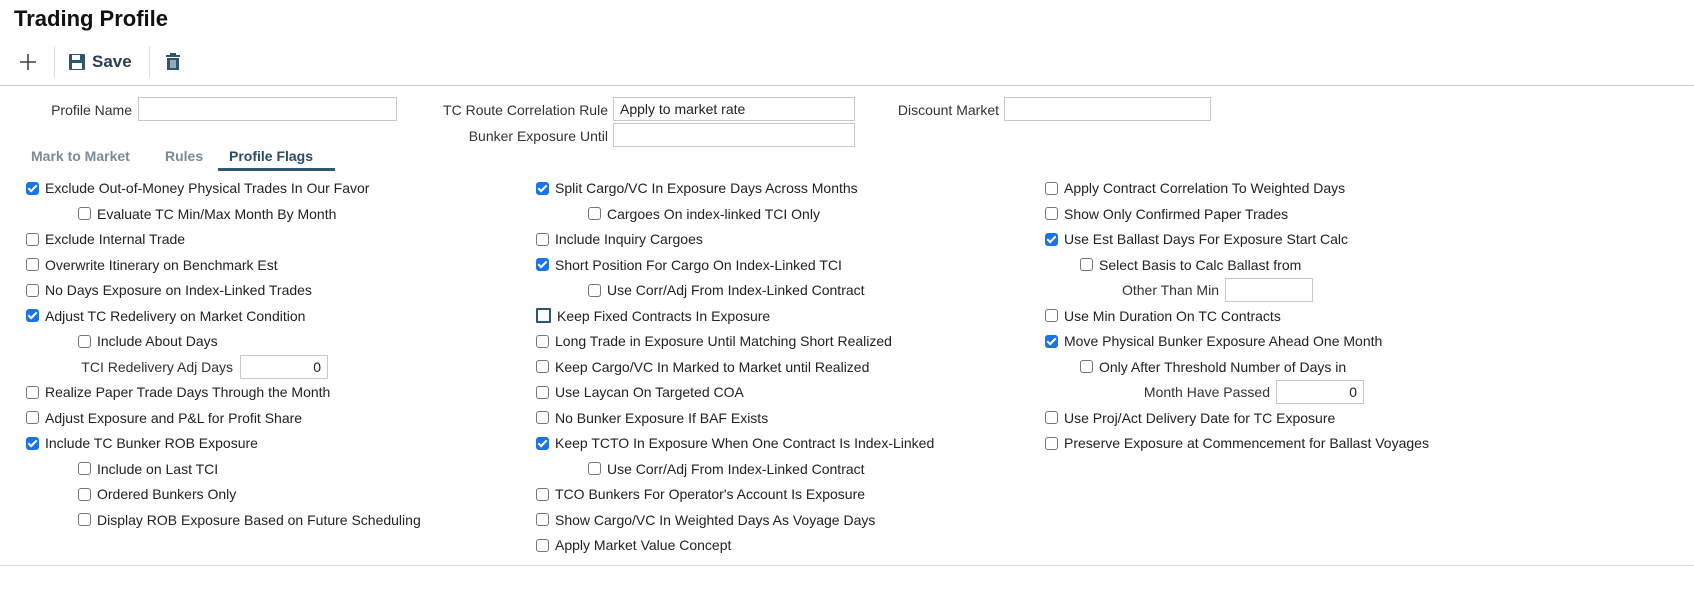  I want to click on profile-name-label: Profile Name, so click(91, 110).